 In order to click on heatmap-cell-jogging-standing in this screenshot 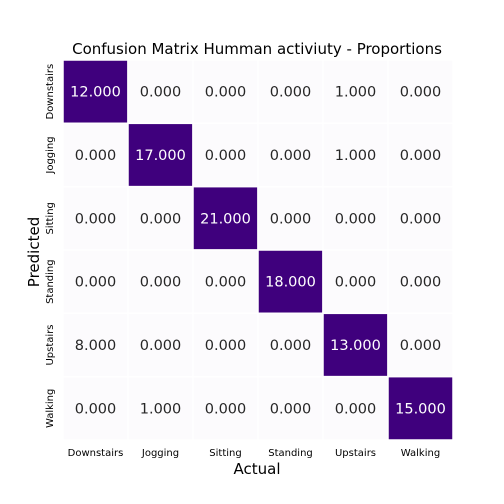, I will do `click(290, 155)`.